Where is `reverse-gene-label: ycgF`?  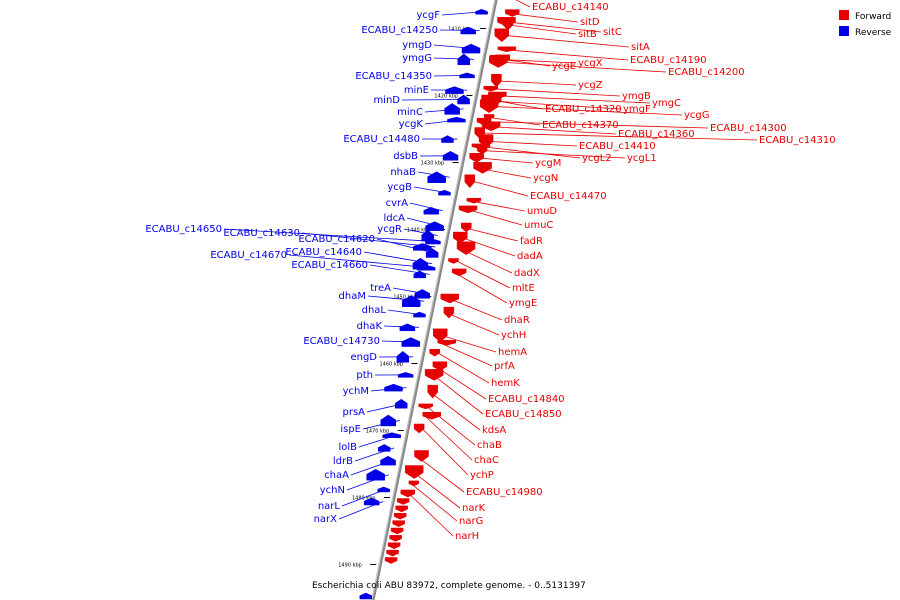
reverse-gene-label: ycgF is located at coordinates (428, 15).